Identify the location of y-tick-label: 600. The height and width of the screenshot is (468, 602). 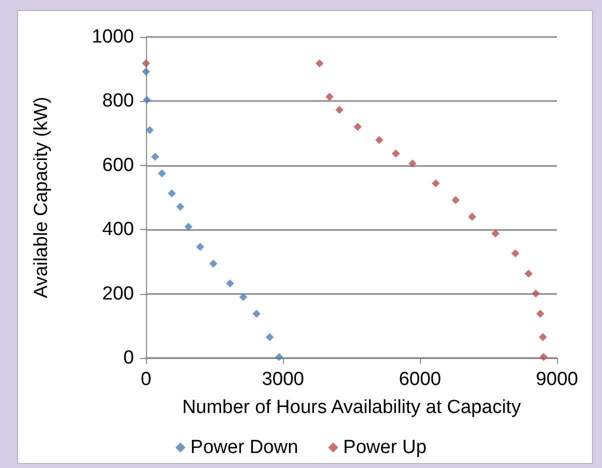
(118, 165).